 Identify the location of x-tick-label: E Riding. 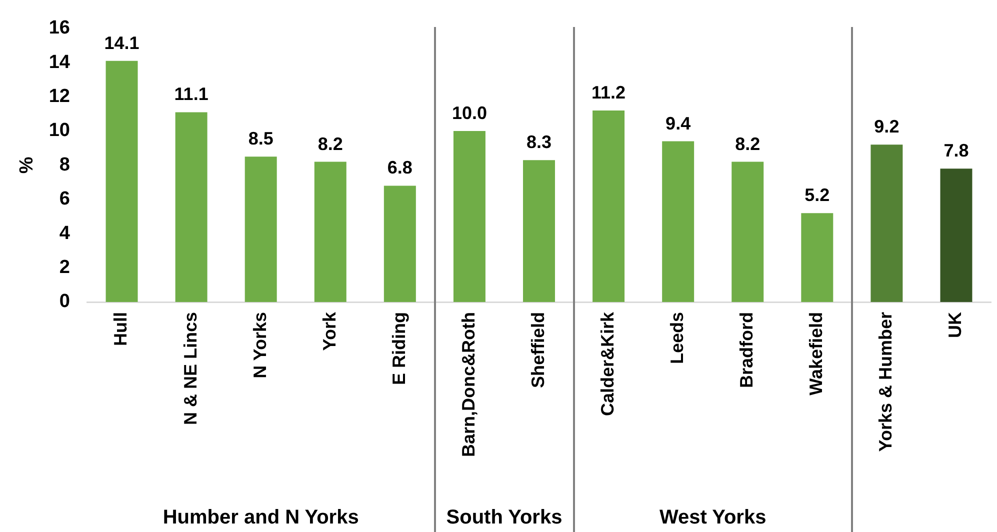
(398, 348).